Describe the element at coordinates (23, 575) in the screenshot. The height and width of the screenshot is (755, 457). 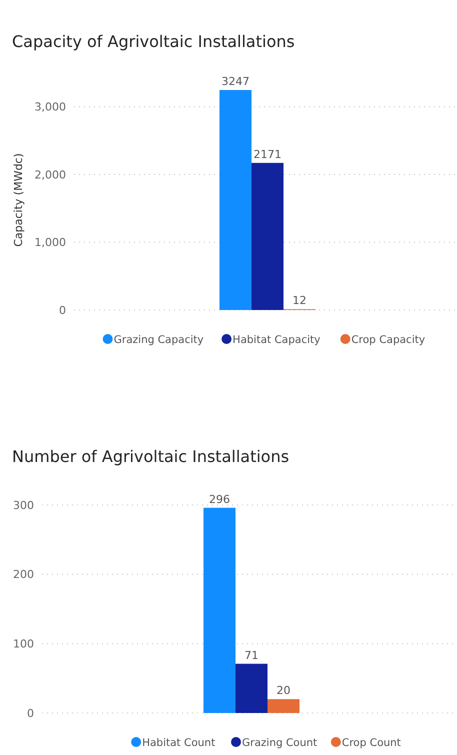
I see `y-tick-label: 200` at that location.